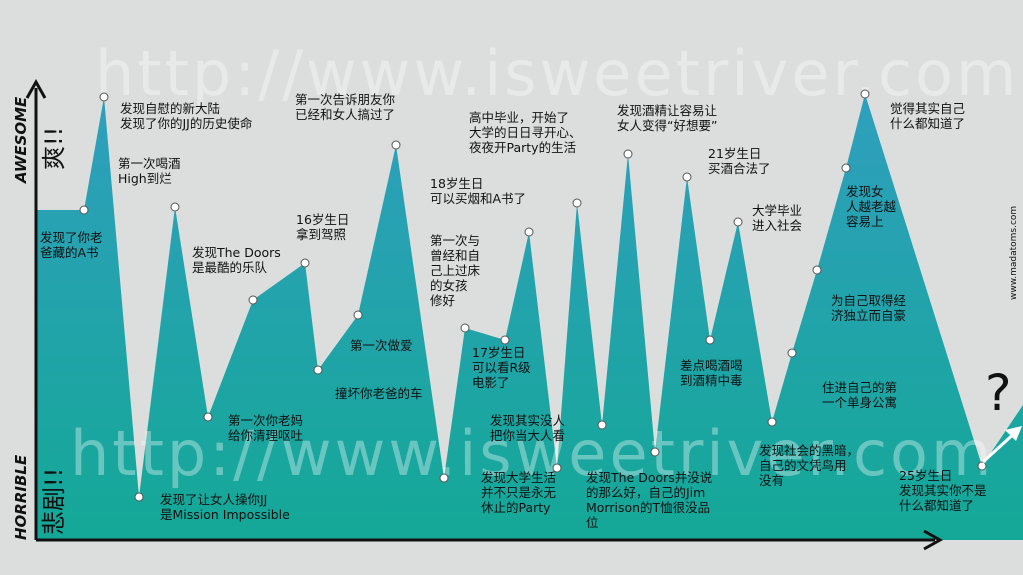 The width and height of the screenshot is (1023, 575). Describe the element at coordinates (345, 107) in the screenshot. I see `event-label: 第一次告诉朋友你已经和女人搞过了` at that location.